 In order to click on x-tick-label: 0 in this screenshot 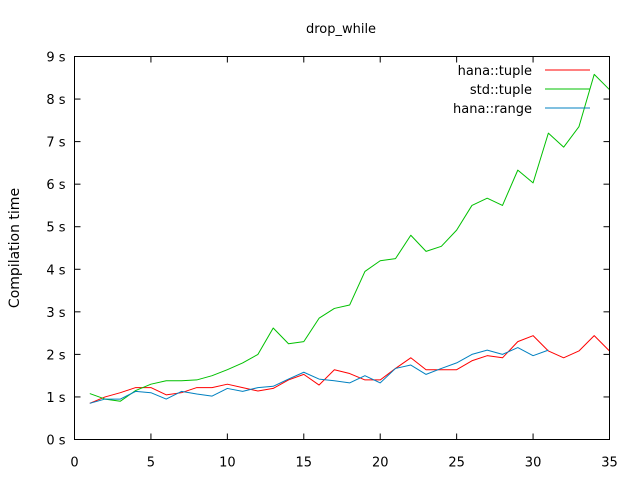, I will do `click(74, 463)`.